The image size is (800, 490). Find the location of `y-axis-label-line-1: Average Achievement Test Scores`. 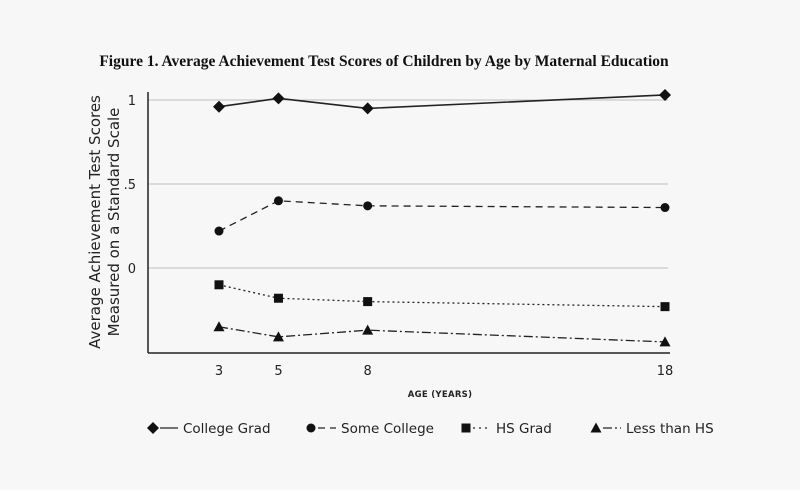

y-axis-label-line-1: Average Achievement Test Scores is located at coordinates (95, 222).